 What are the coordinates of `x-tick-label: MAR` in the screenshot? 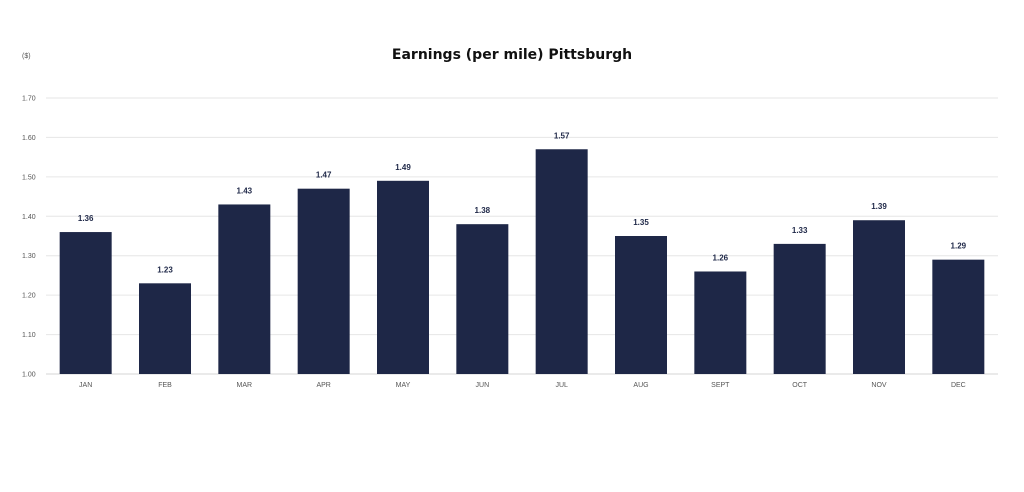 It's located at (245, 385).